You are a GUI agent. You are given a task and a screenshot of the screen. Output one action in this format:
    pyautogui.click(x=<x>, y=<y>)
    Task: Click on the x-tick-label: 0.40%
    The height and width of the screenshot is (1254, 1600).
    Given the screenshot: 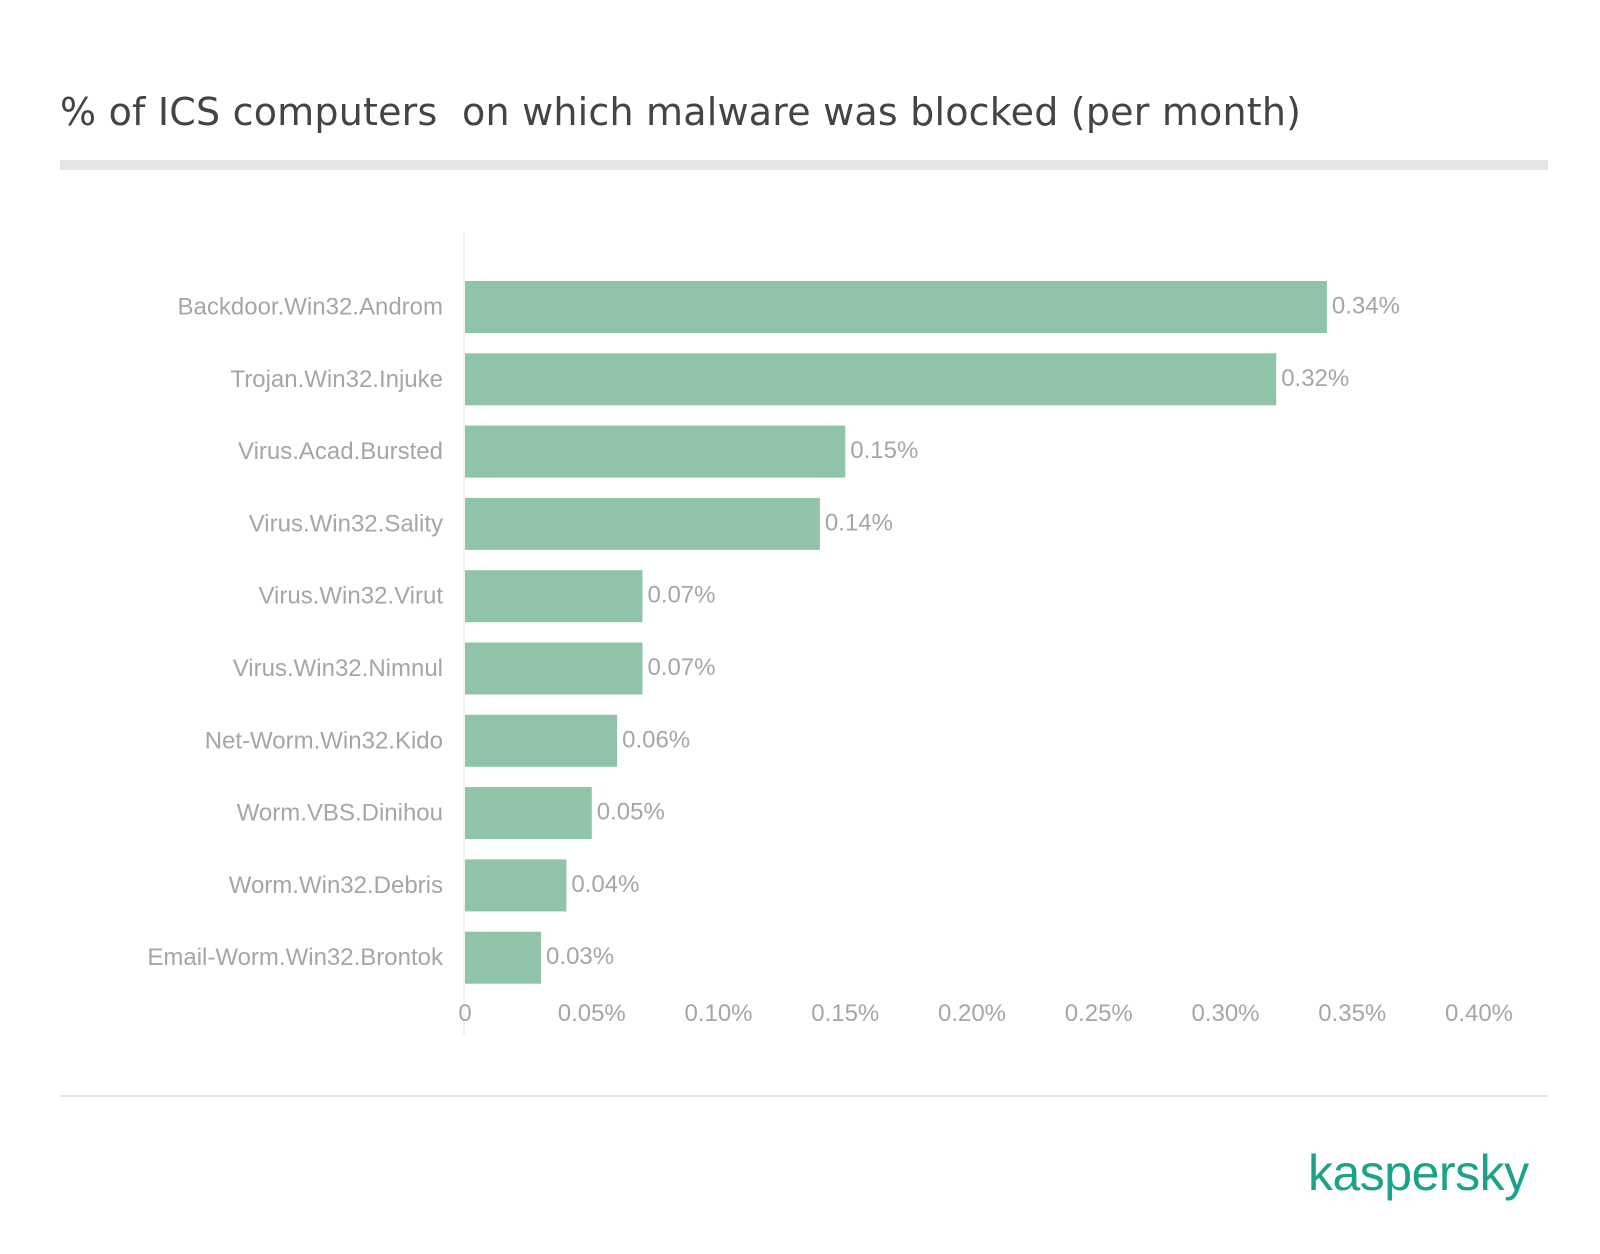 What is the action you would take?
    pyautogui.click(x=1479, y=1013)
    